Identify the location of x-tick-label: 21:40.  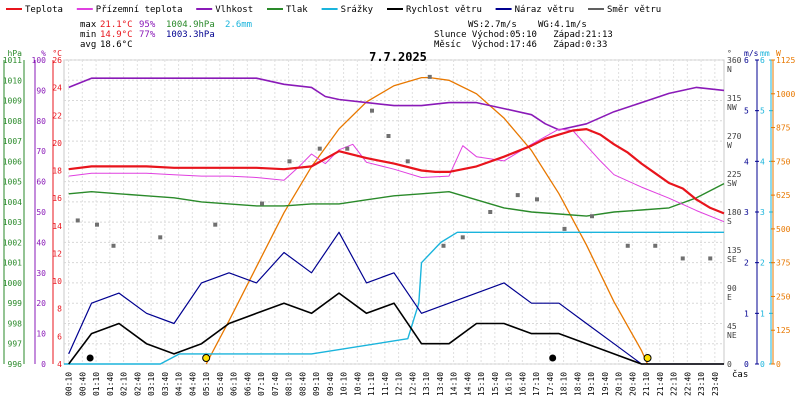
(660, 384).